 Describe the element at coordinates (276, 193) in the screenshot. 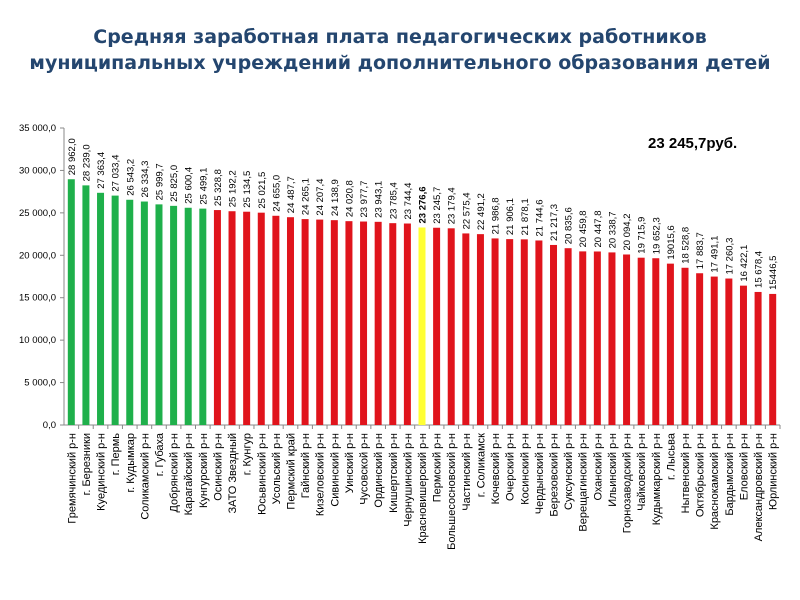

I see `data-label: 24 655,0` at that location.